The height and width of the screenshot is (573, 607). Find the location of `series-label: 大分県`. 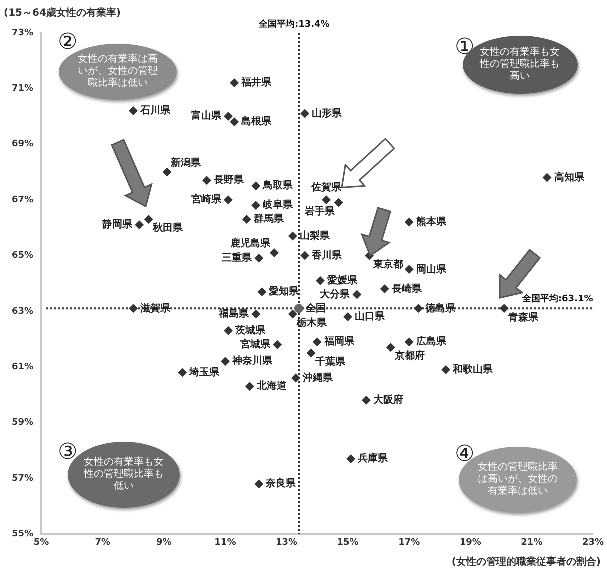

series-label: 大分県 is located at coordinates (335, 294).